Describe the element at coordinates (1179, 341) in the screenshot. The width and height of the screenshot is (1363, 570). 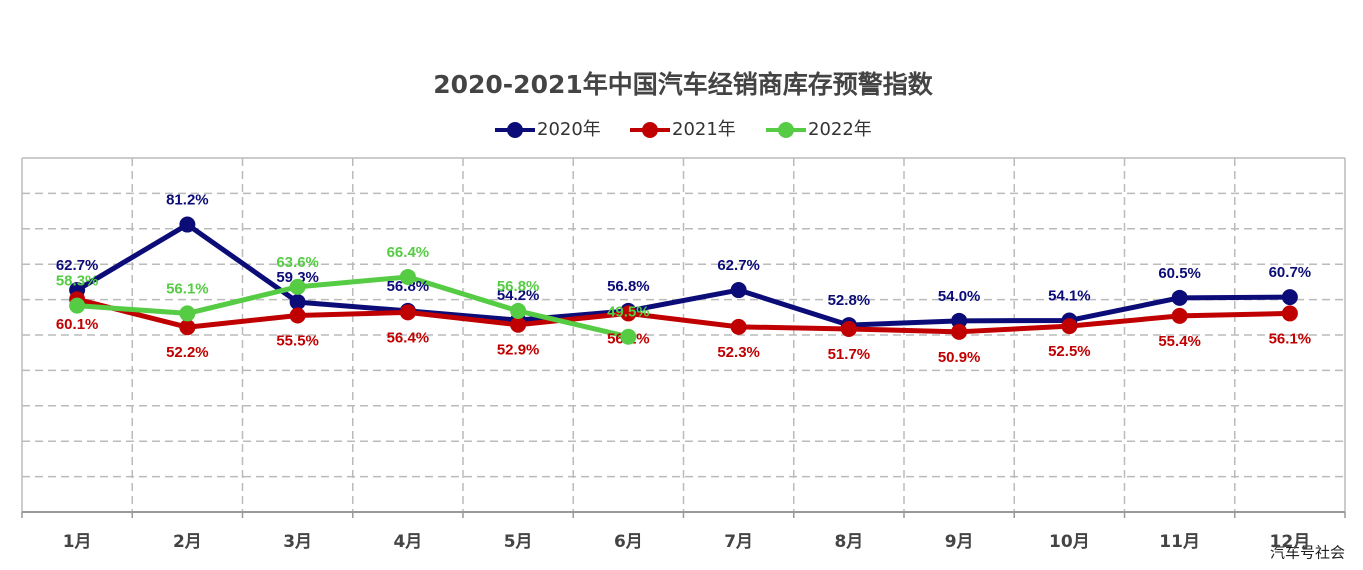
I see `data-label: 55.4%` at that location.